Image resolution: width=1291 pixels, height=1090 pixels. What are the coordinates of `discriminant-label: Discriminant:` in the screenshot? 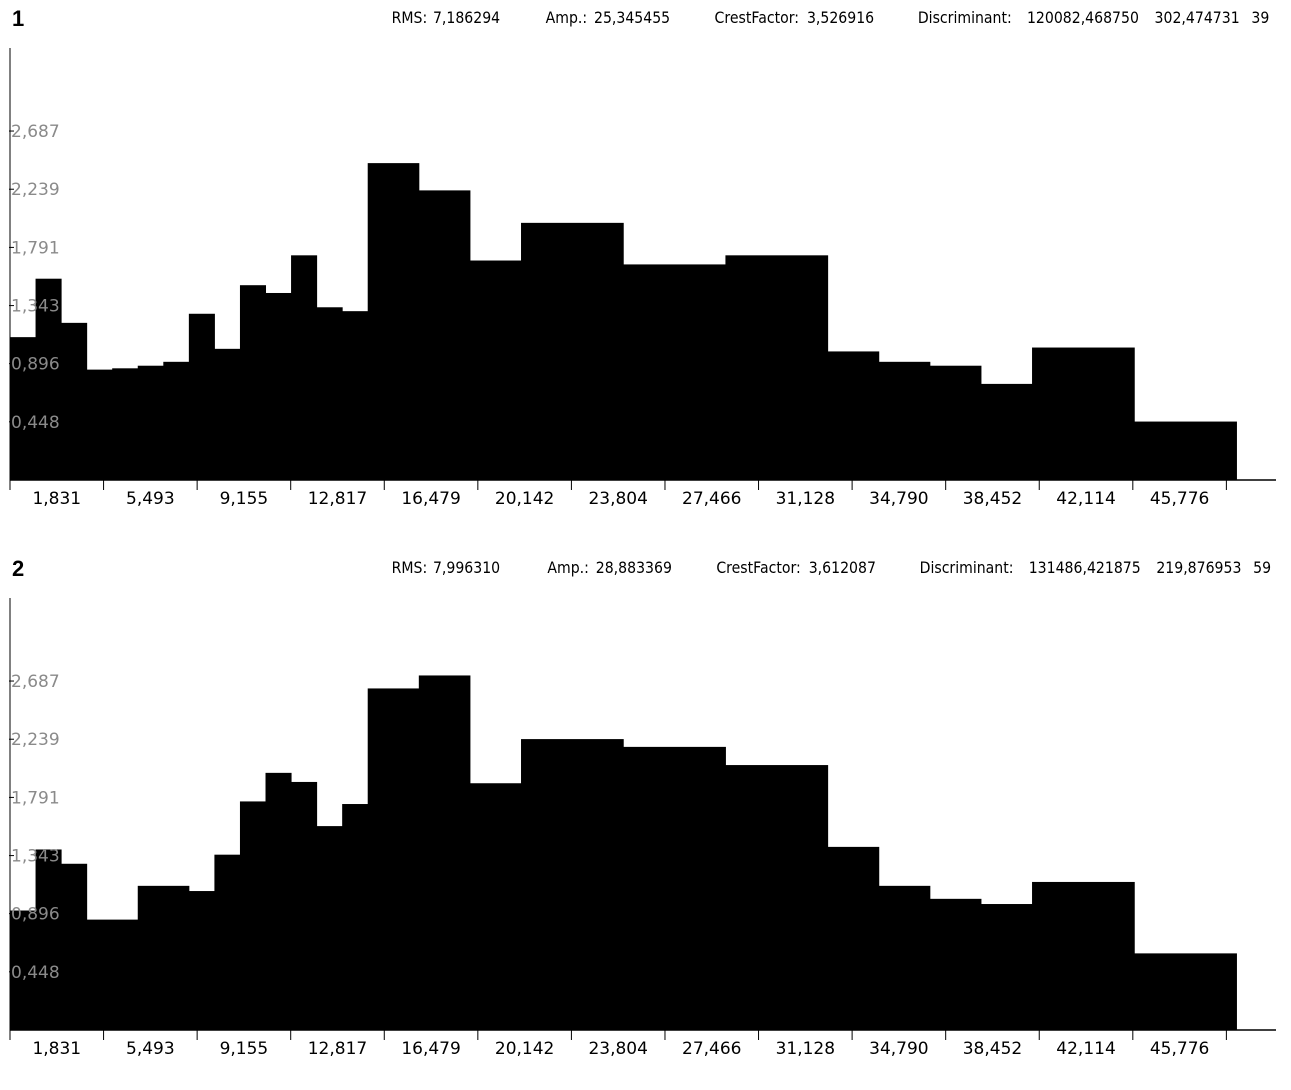 It's located at (966, 567).